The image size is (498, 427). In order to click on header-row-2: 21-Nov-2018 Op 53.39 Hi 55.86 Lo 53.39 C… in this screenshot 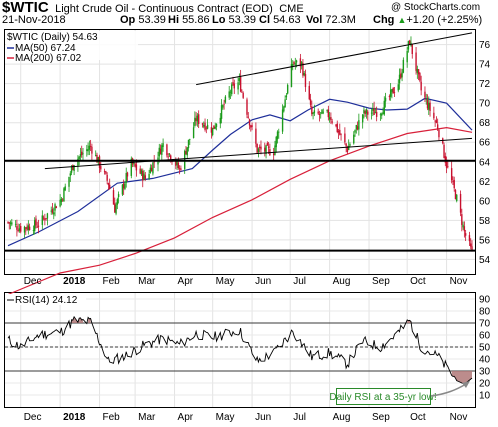, I will do `click(249, 20)`.